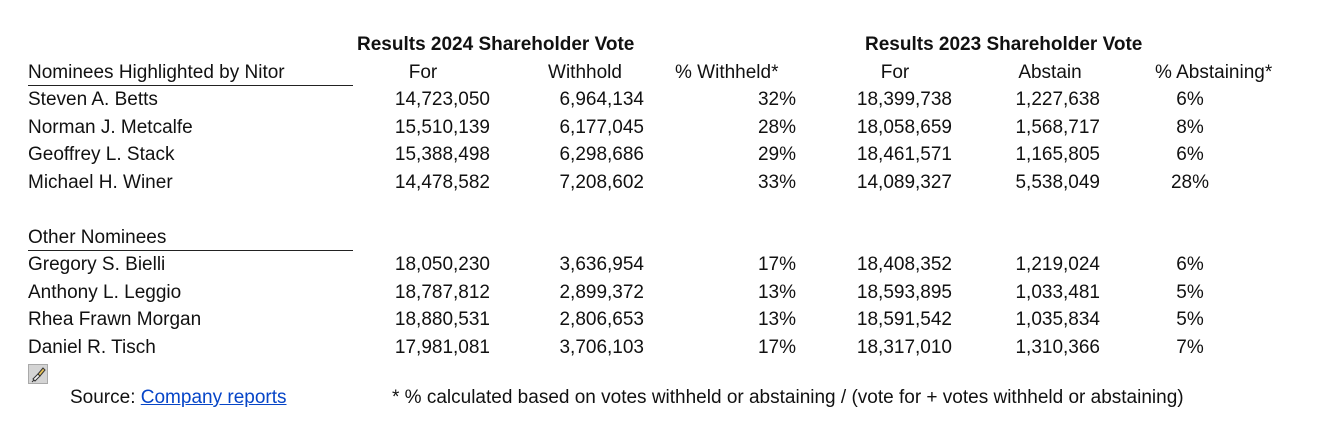 The width and height of the screenshot is (1328, 440). Describe the element at coordinates (1004, 44) in the screenshot. I see `header-2023-results: Results 2023 Shareholder Vote` at that location.